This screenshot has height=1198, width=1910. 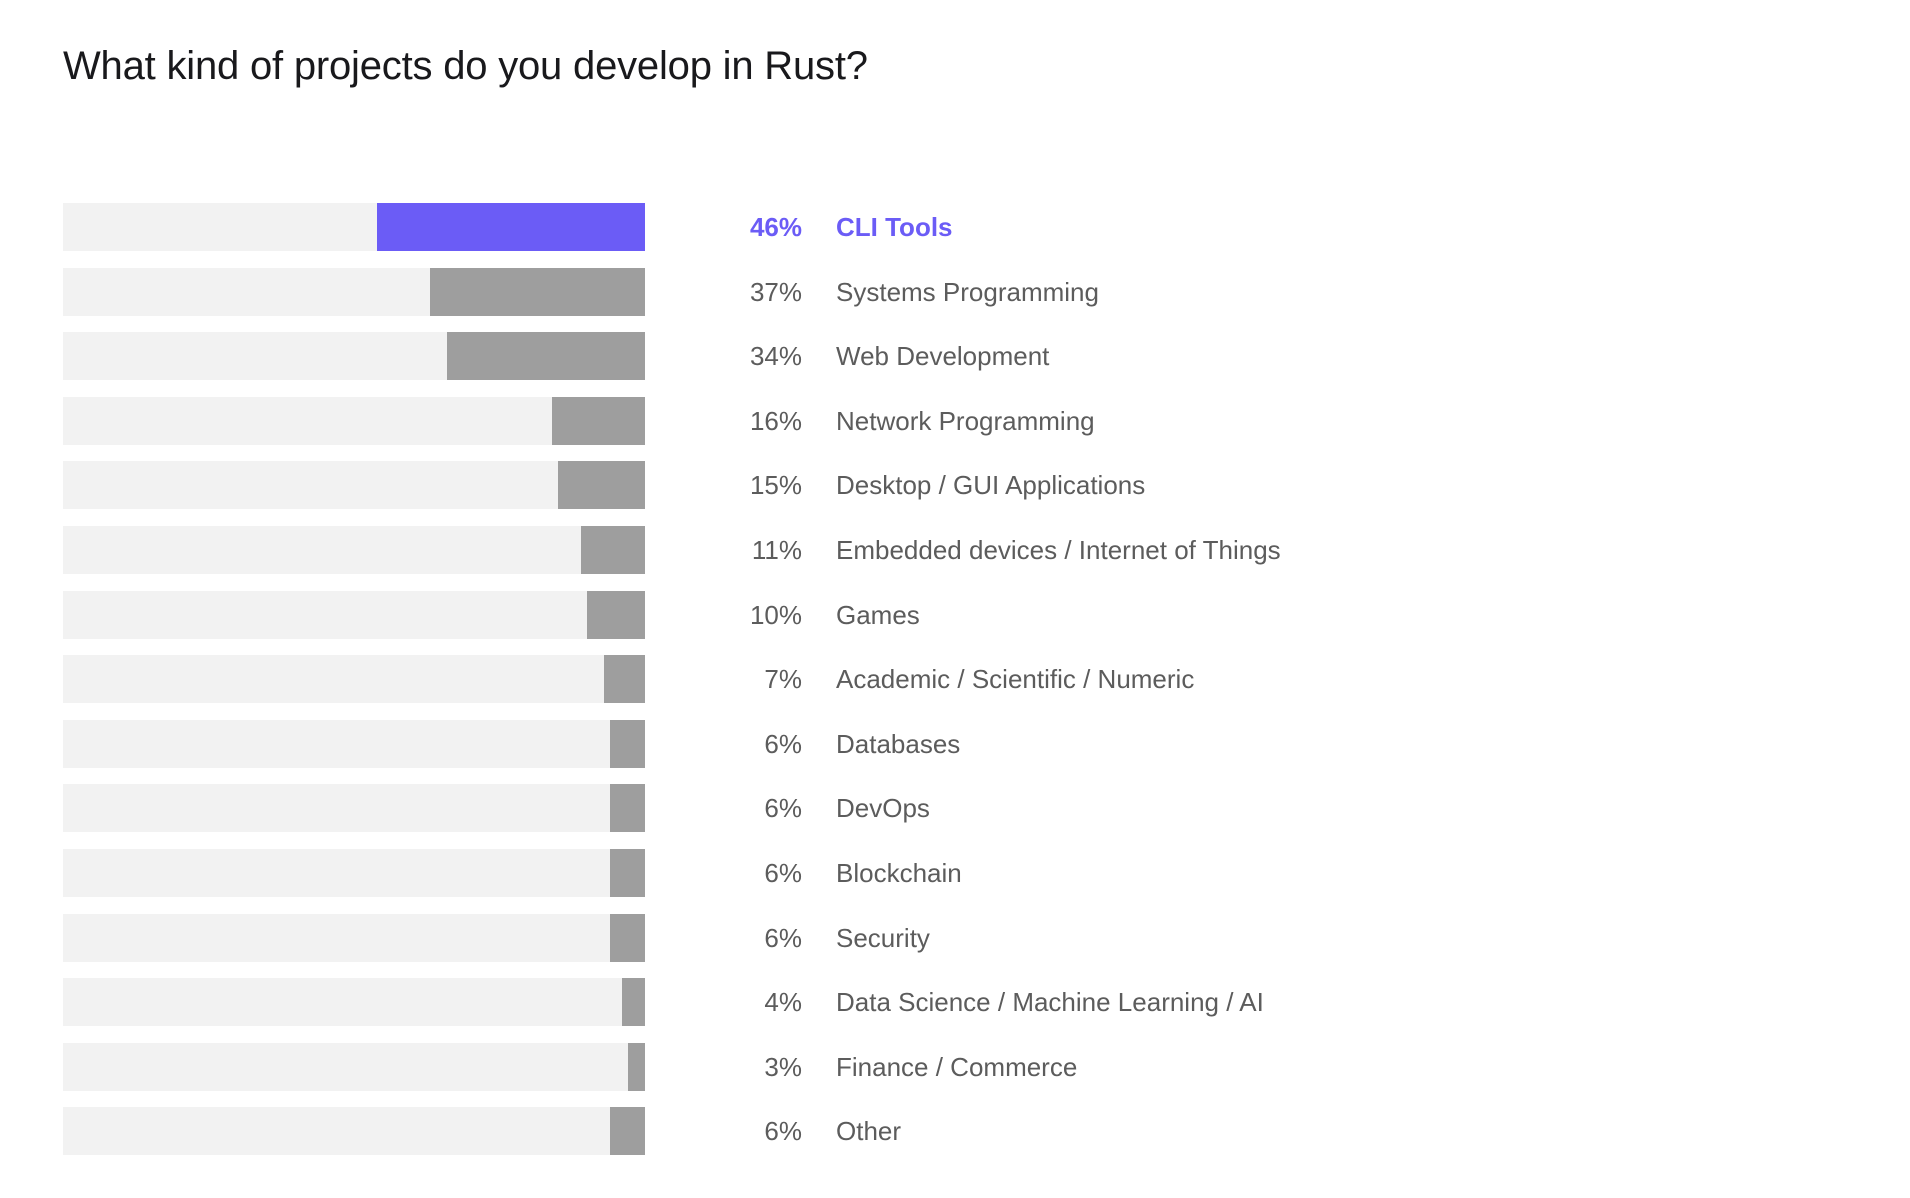 What do you see at coordinates (991, 485) in the screenshot?
I see `bar-category-label: Desktop / GUI Applications` at bounding box center [991, 485].